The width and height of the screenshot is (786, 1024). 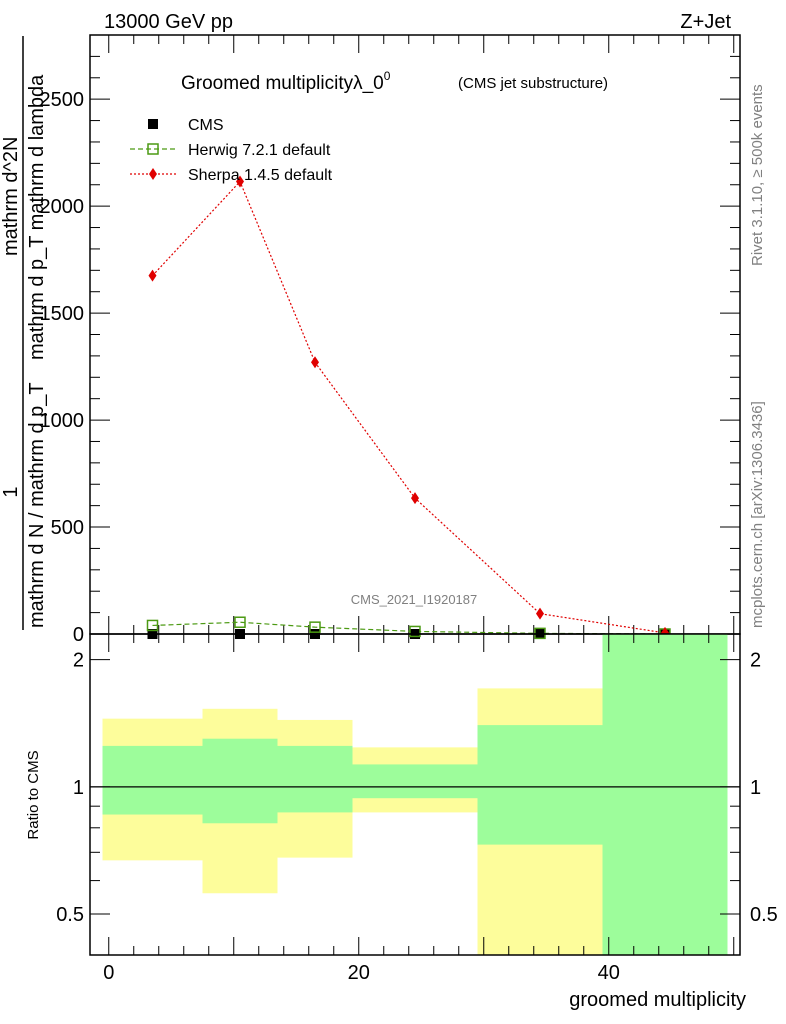 I want to click on ratio-ytick-label-right: 1, so click(x=755, y=788).